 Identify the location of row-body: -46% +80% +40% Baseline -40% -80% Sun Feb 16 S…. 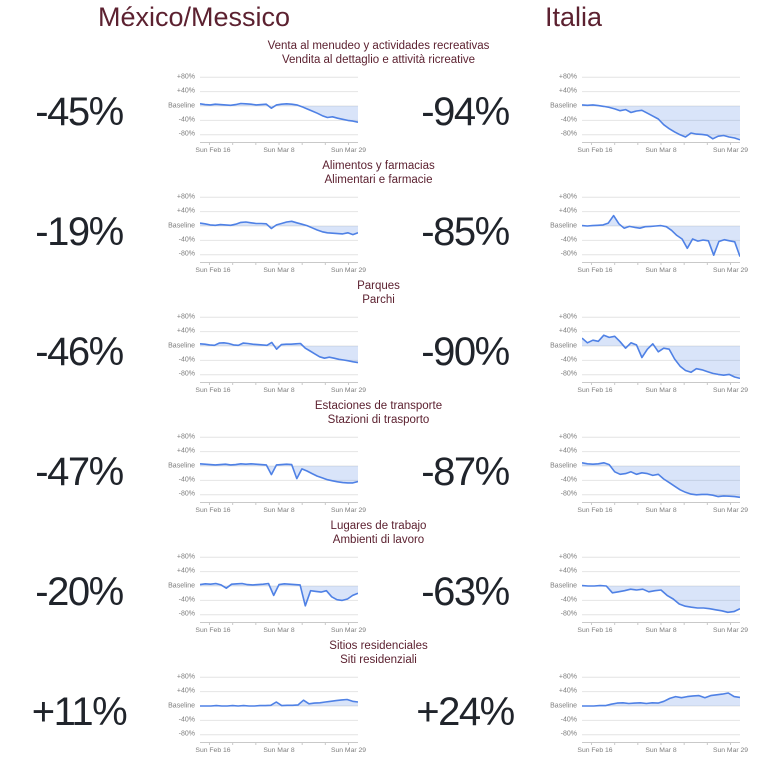
(378, 352).